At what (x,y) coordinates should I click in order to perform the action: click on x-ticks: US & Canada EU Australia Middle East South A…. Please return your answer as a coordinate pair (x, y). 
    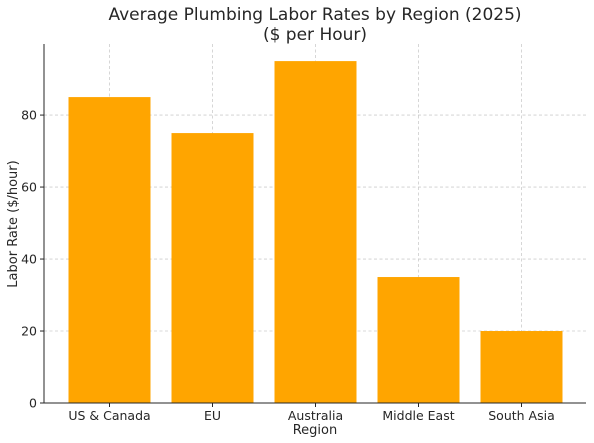
    Looking at the image, I should click on (311, 413).